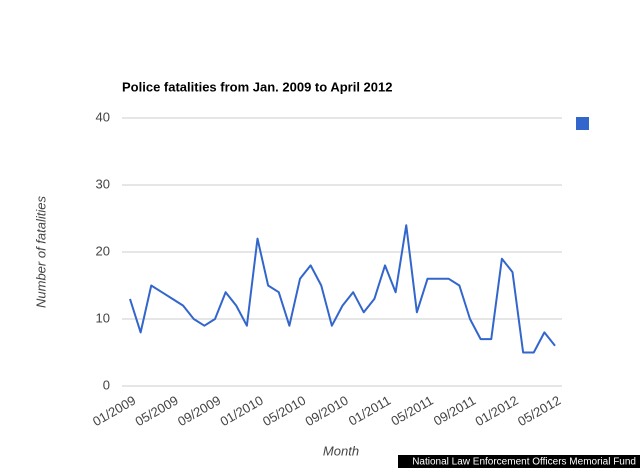 Image resolution: width=640 pixels, height=468 pixels. I want to click on x-tick-label: 01/2011, so click(369, 411).